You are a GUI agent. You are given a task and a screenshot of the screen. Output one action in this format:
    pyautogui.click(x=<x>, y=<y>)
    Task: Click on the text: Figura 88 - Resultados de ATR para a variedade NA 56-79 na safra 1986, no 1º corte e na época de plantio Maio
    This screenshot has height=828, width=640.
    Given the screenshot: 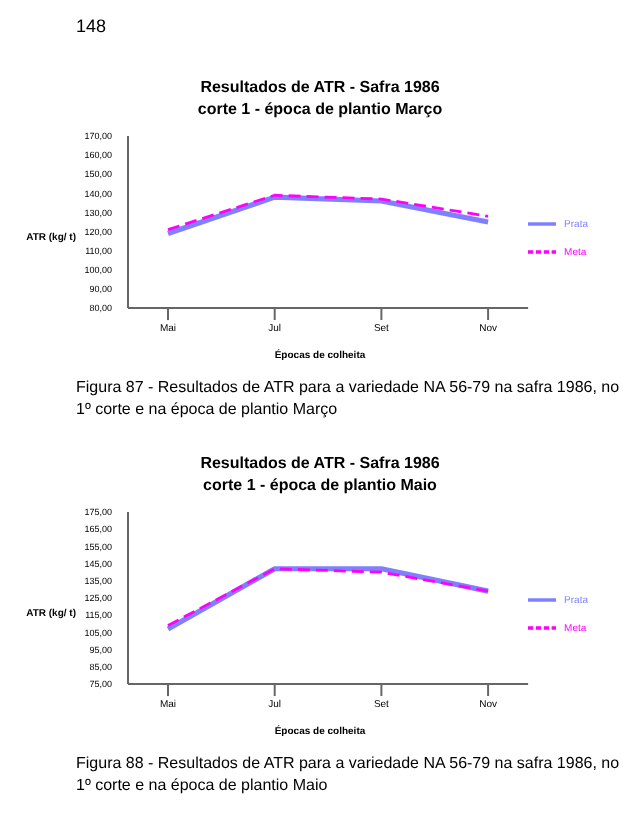 What is the action you would take?
    pyautogui.click(x=349, y=774)
    